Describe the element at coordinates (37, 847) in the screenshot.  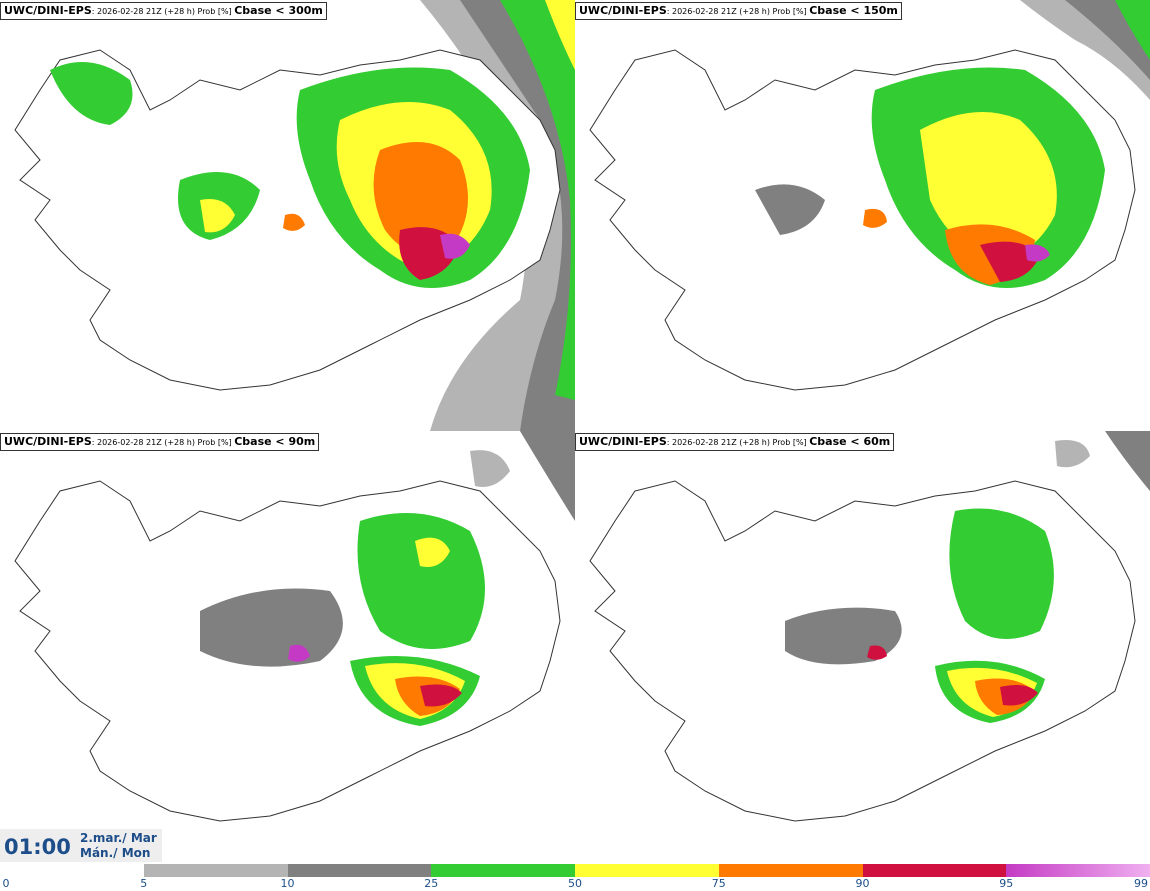
I see `valid-time-clock: 01:00` at that location.